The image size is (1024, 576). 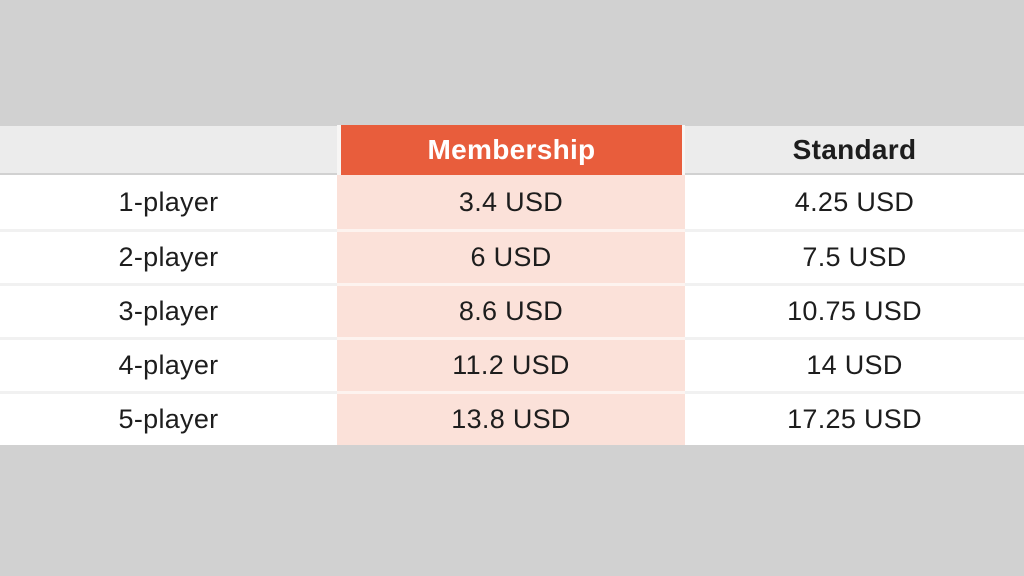 What do you see at coordinates (168, 202) in the screenshot?
I see `row-label-1-player: 1-player` at bounding box center [168, 202].